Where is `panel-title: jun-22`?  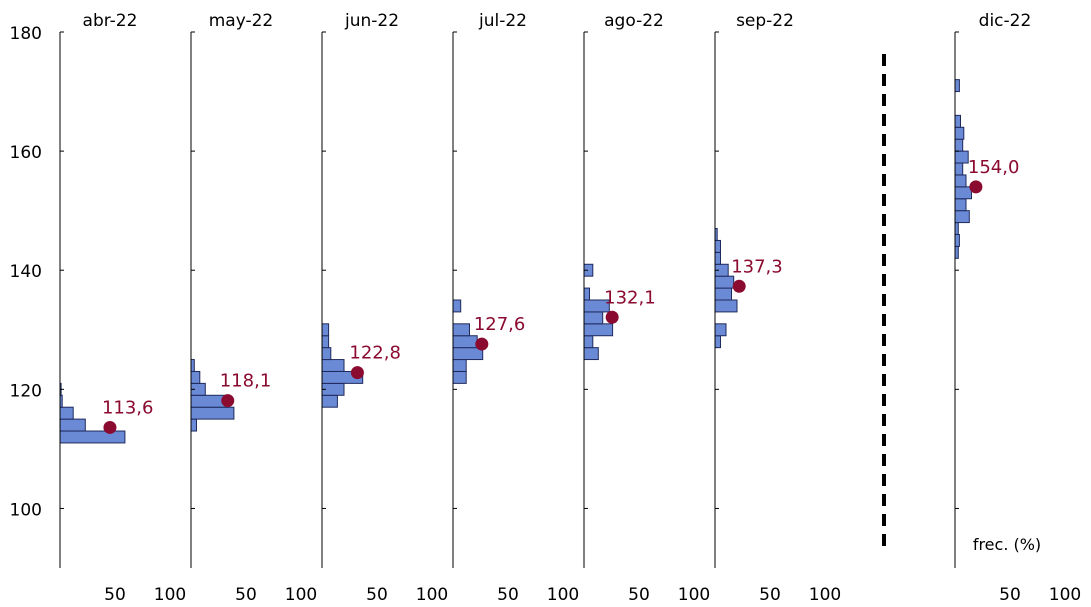 panel-title: jun-22 is located at coordinates (371, 21).